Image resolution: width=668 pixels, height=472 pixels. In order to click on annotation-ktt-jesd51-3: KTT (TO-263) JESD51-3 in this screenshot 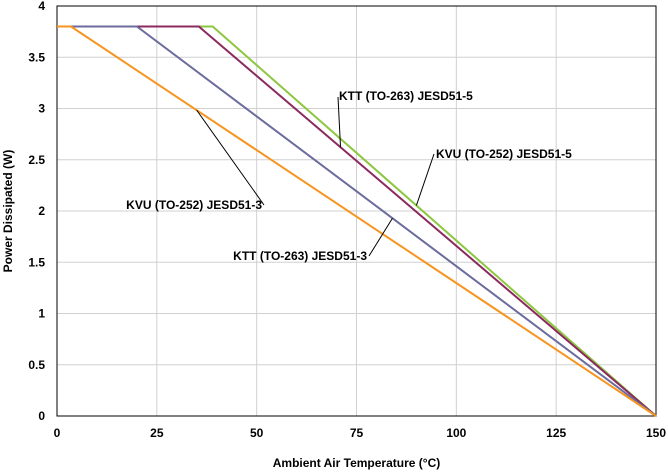, I will do `click(300, 256)`.